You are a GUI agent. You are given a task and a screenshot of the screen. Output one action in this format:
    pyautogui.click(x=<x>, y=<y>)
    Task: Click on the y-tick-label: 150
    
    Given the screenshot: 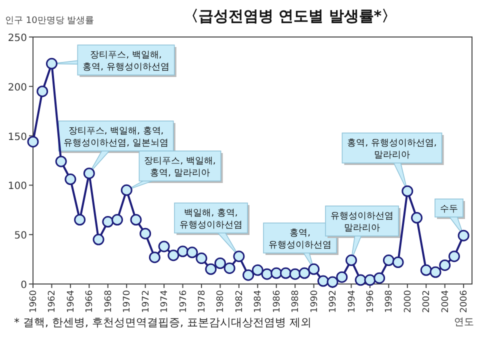 What is the action you would take?
    pyautogui.click(x=17, y=137)
    